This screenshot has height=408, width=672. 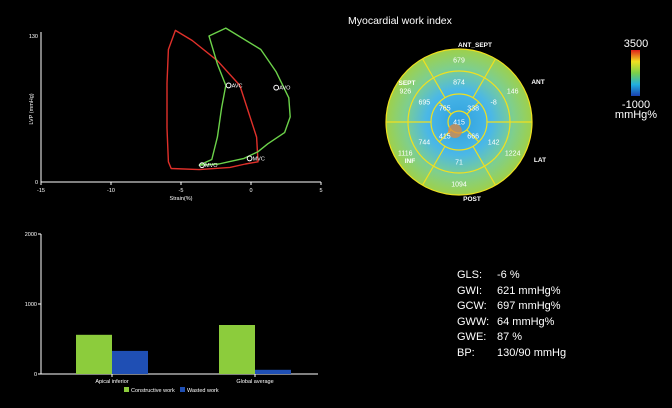 I want to click on loop-x-axis-label: Strain(%), so click(x=181, y=199).